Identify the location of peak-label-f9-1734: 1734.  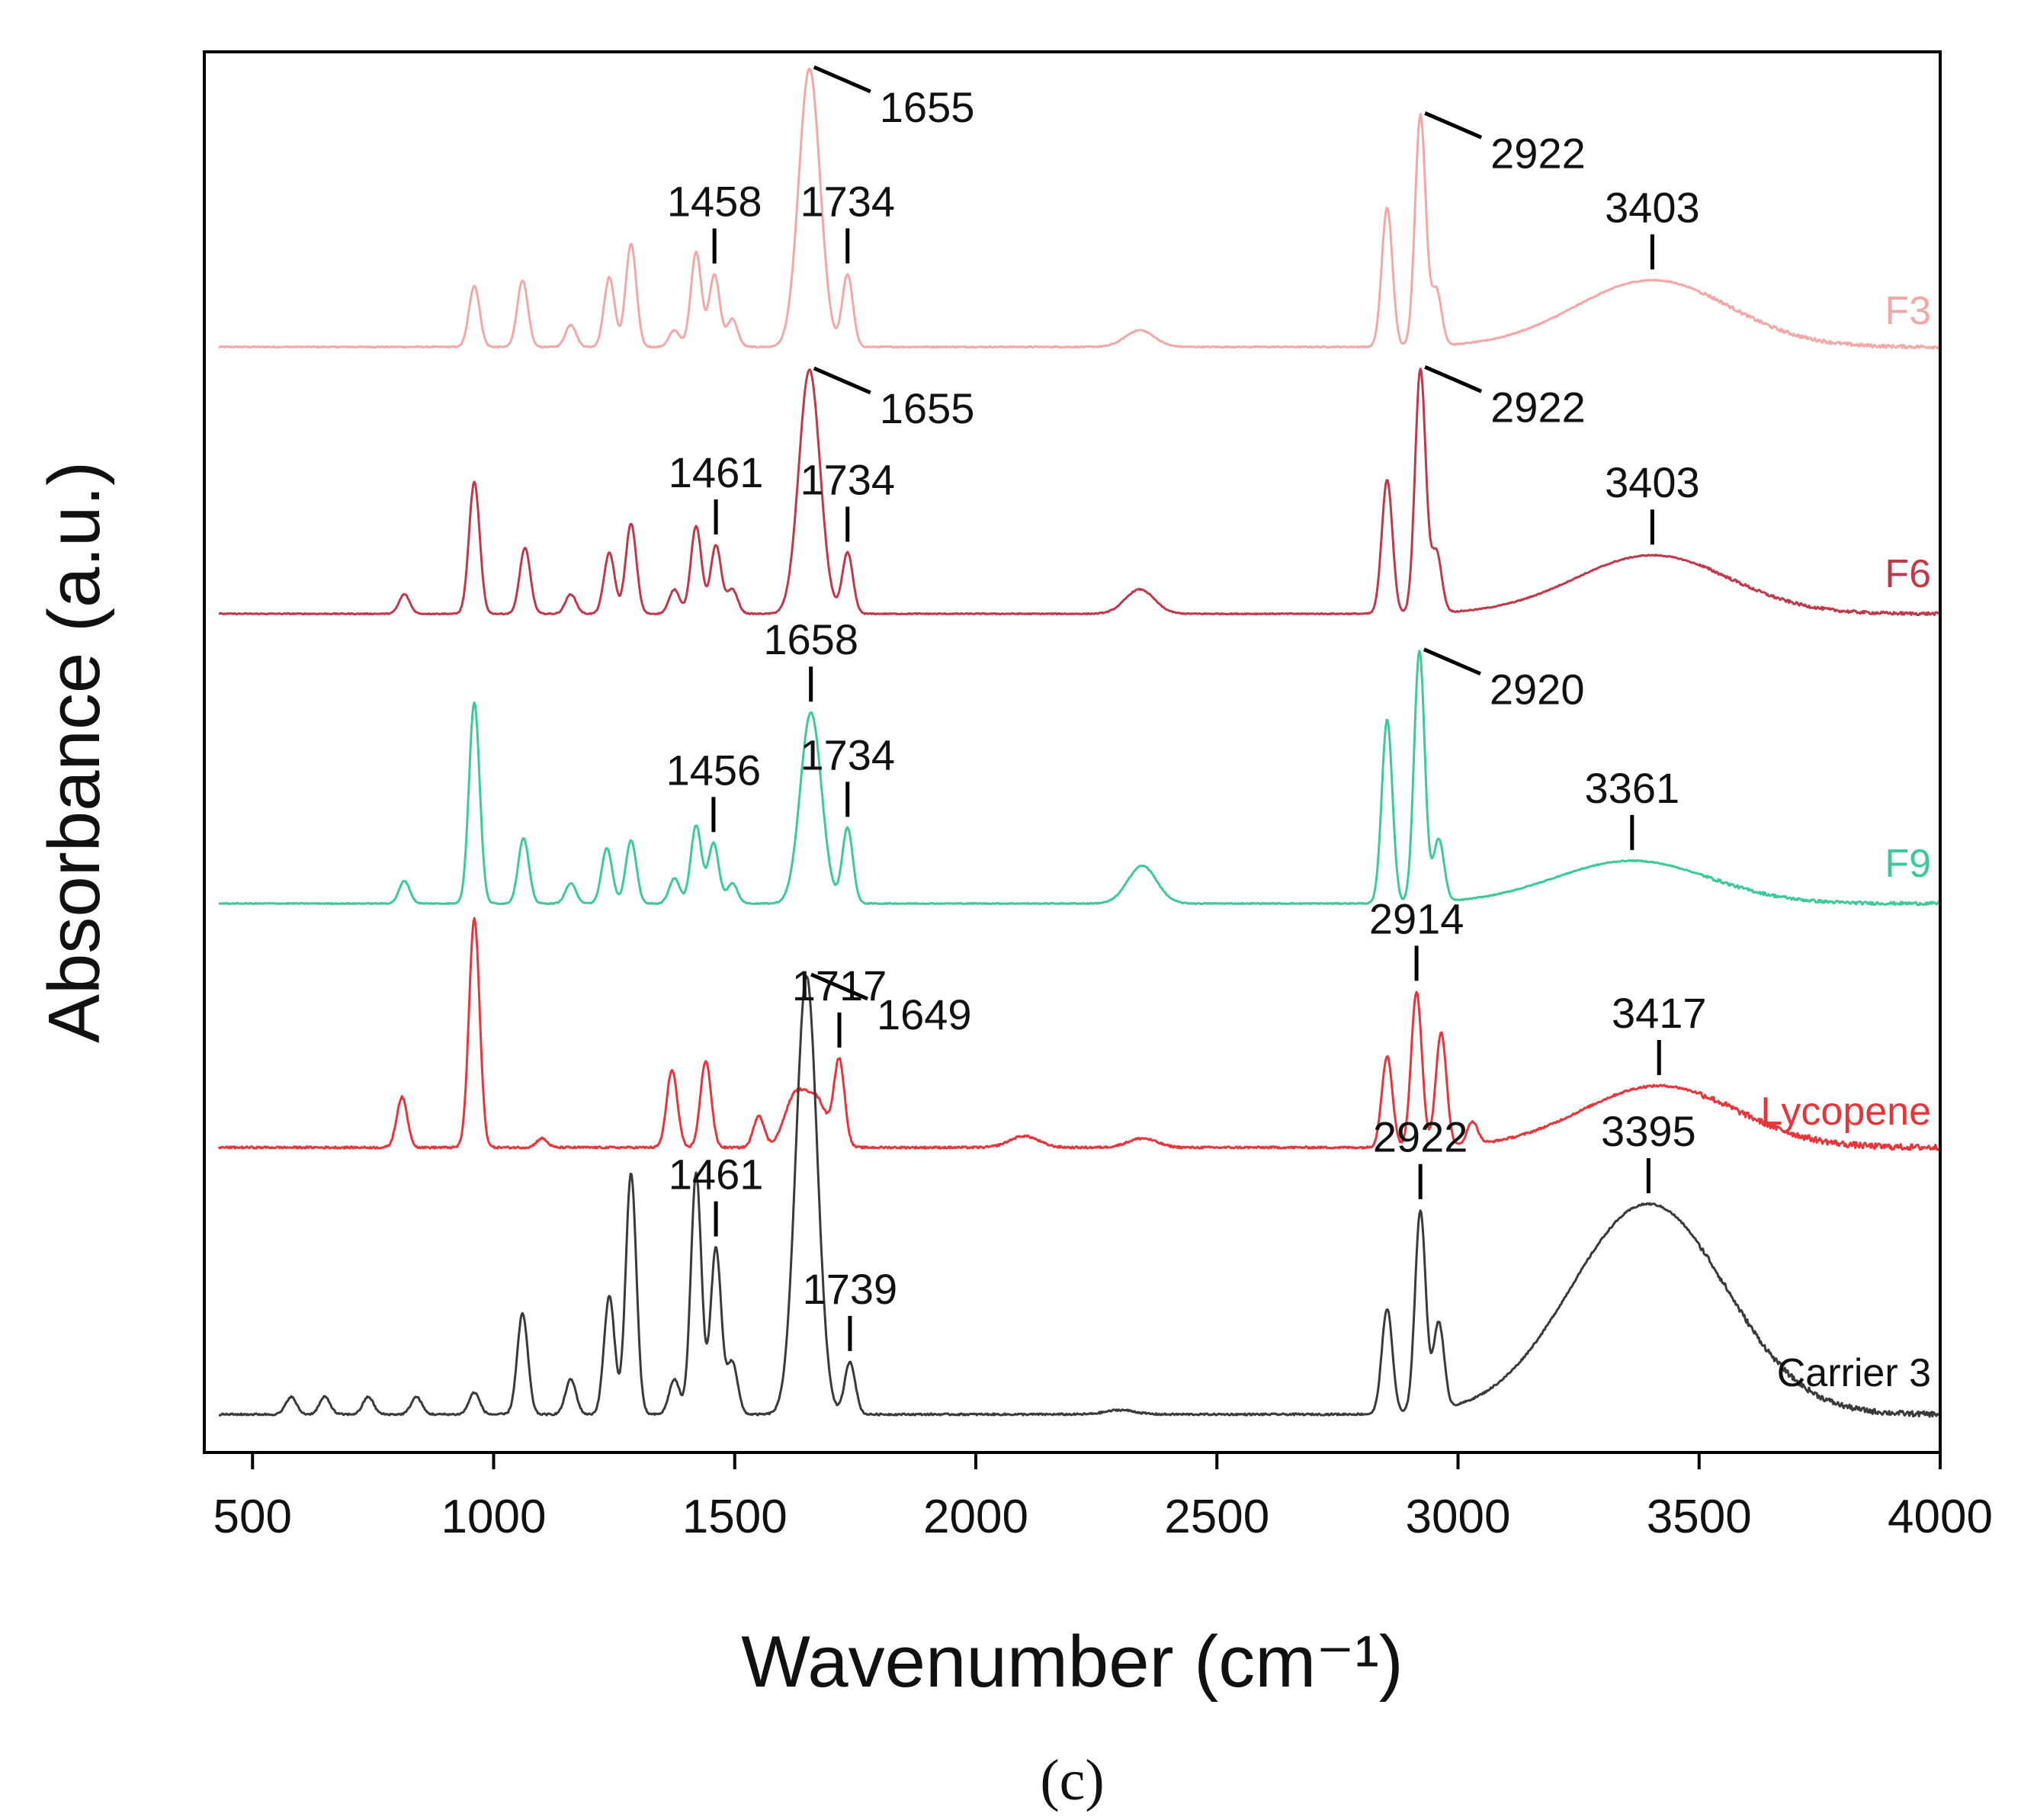
(847, 754).